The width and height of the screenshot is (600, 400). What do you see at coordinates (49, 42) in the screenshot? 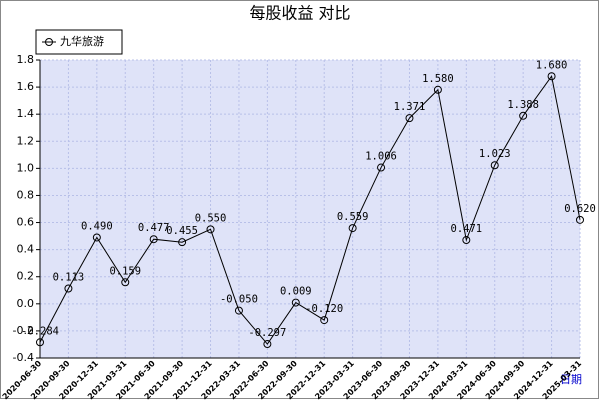
I see `legend-marker` at bounding box center [49, 42].